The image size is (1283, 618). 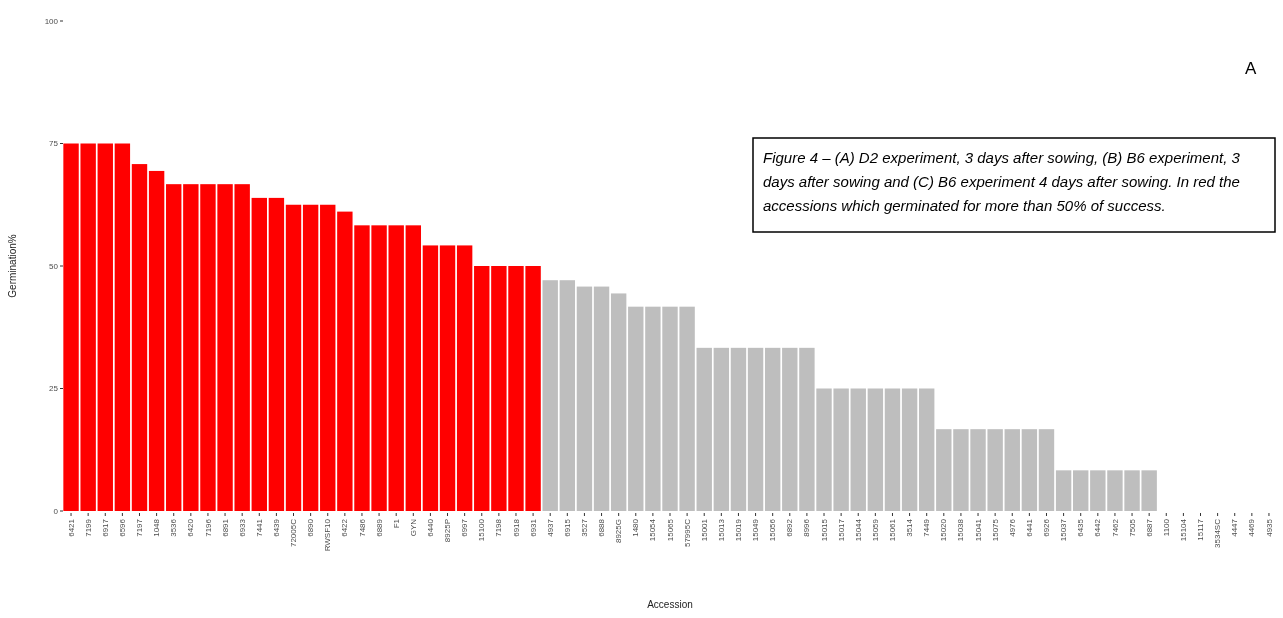 What do you see at coordinates (687, 533) in the screenshot?
I see `x-tick-label: 57995C` at bounding box center [687, 533].